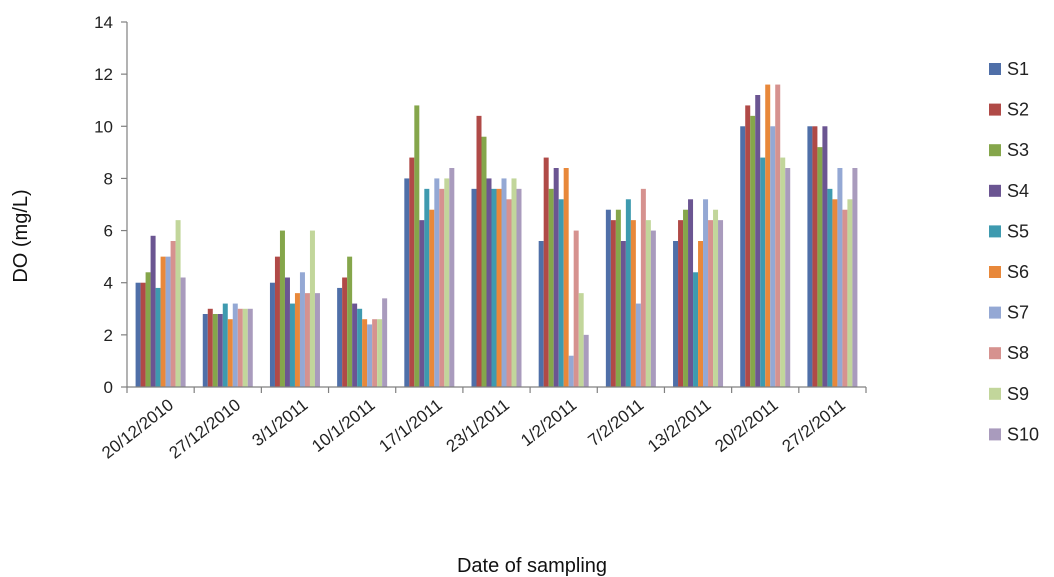  Describe the element at coordinates (108, 335) in the screenshot. I see `y-tick-label: 2` at that location.